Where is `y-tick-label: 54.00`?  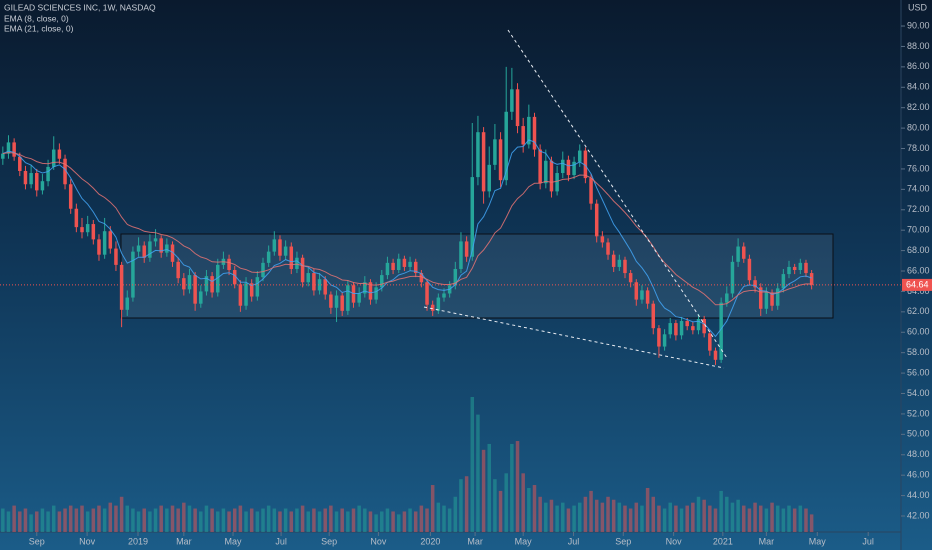
y-tick-label: 54.00 is located at coordinates (918, 393).